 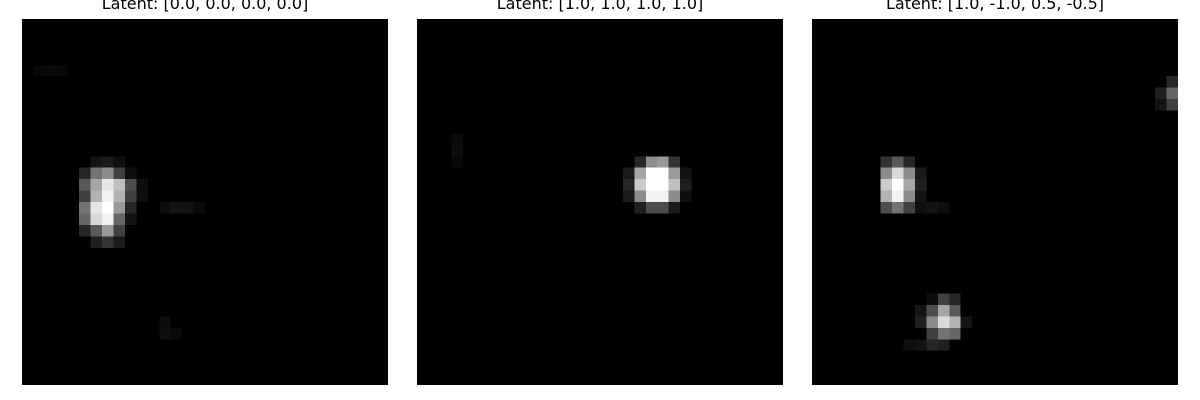 I want to click on panel-title: Latent: [1.0, -1.0, 0.5, -0.5], so click(x=995, y=6).